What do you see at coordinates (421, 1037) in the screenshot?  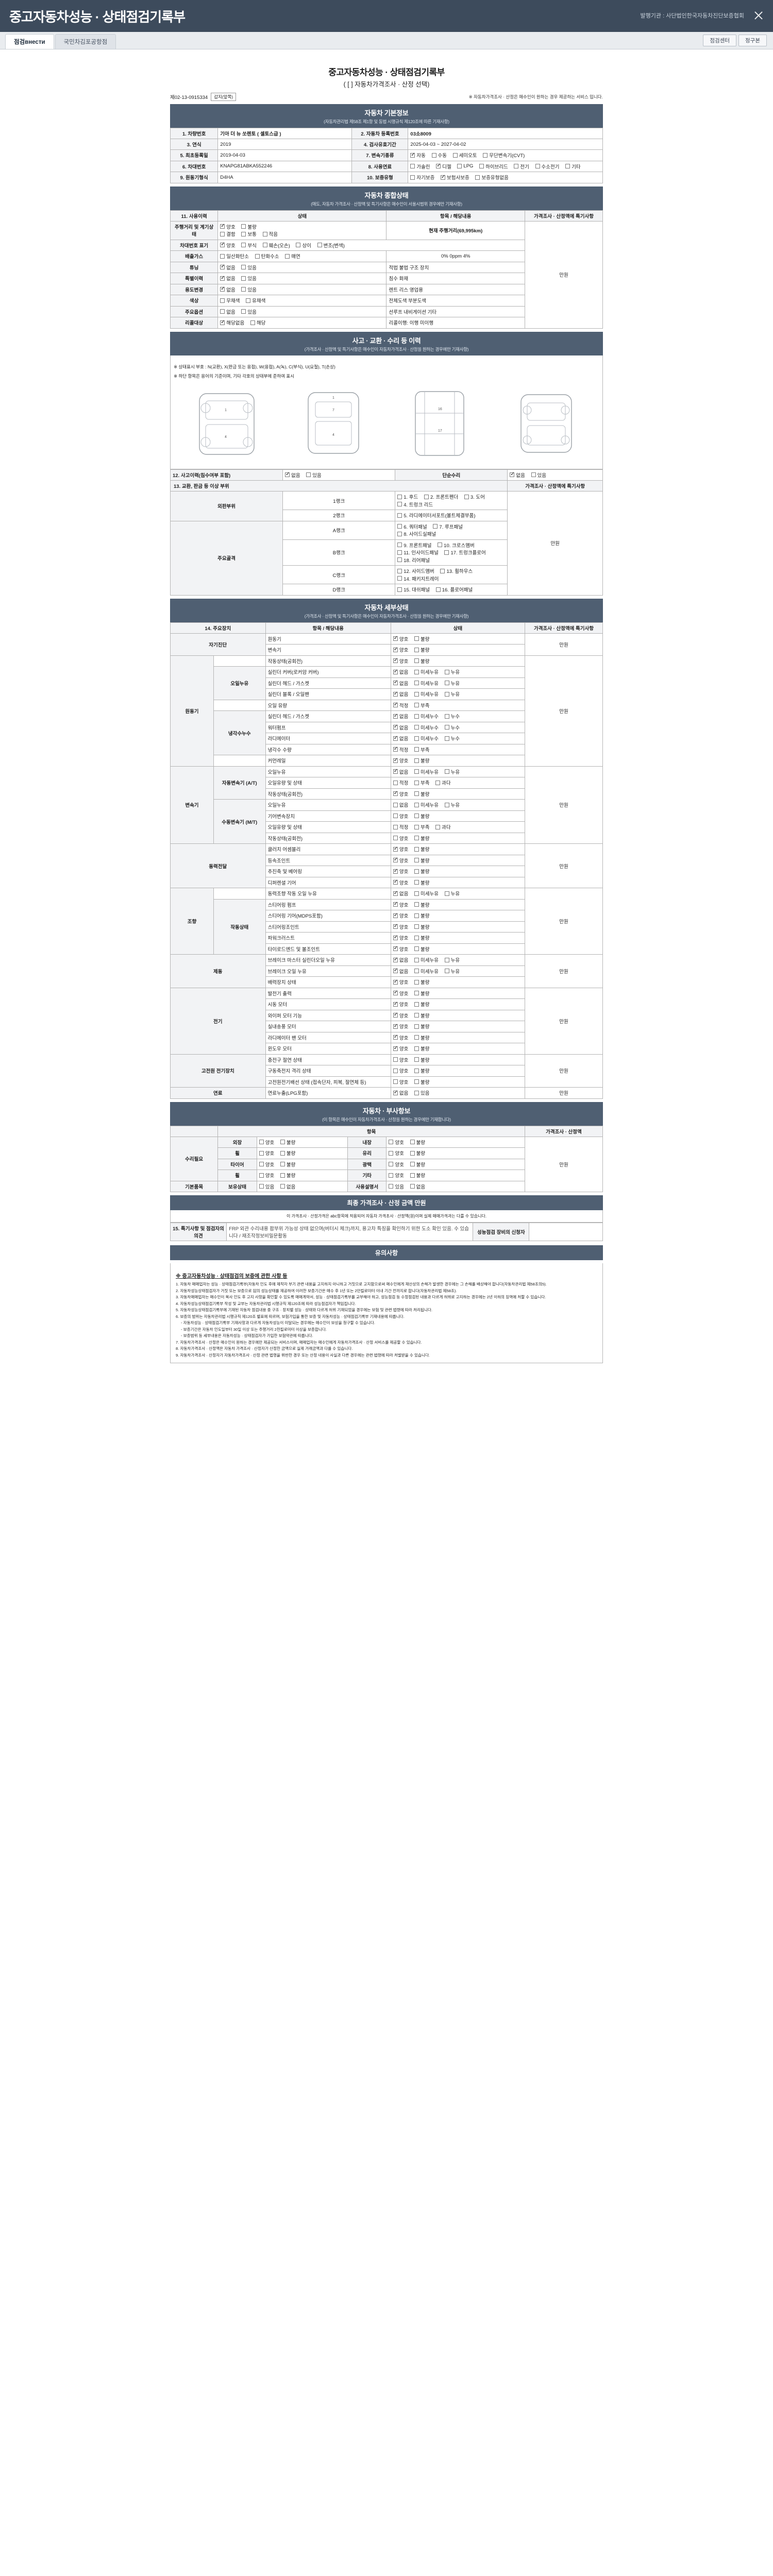 I see `checkbox-fan-bad: 불량` at bounding box center [421, 1037].